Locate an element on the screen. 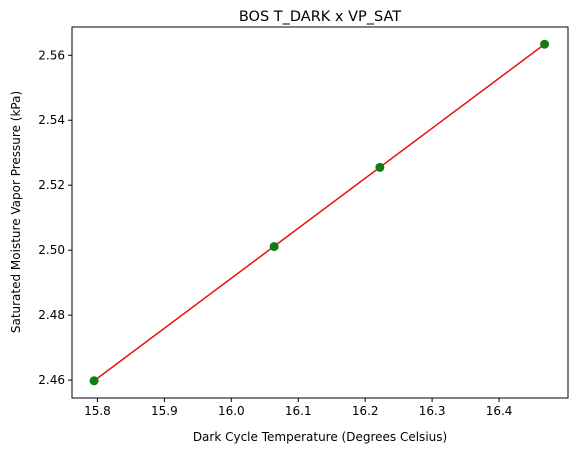 The image size is (576, 453). y-tick-label: 2.52 is located at coordinates (51, 185).